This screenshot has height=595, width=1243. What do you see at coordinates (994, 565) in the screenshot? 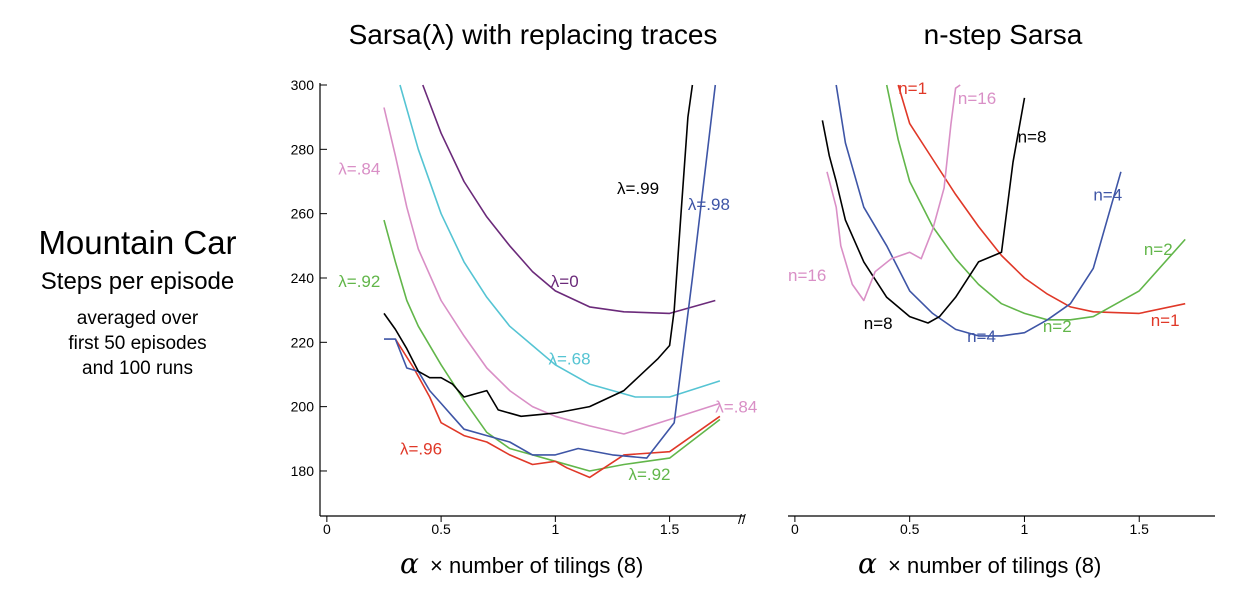
I see `x-axis-label-2: × number of tilings (8)` at bounding box center [994, 565].